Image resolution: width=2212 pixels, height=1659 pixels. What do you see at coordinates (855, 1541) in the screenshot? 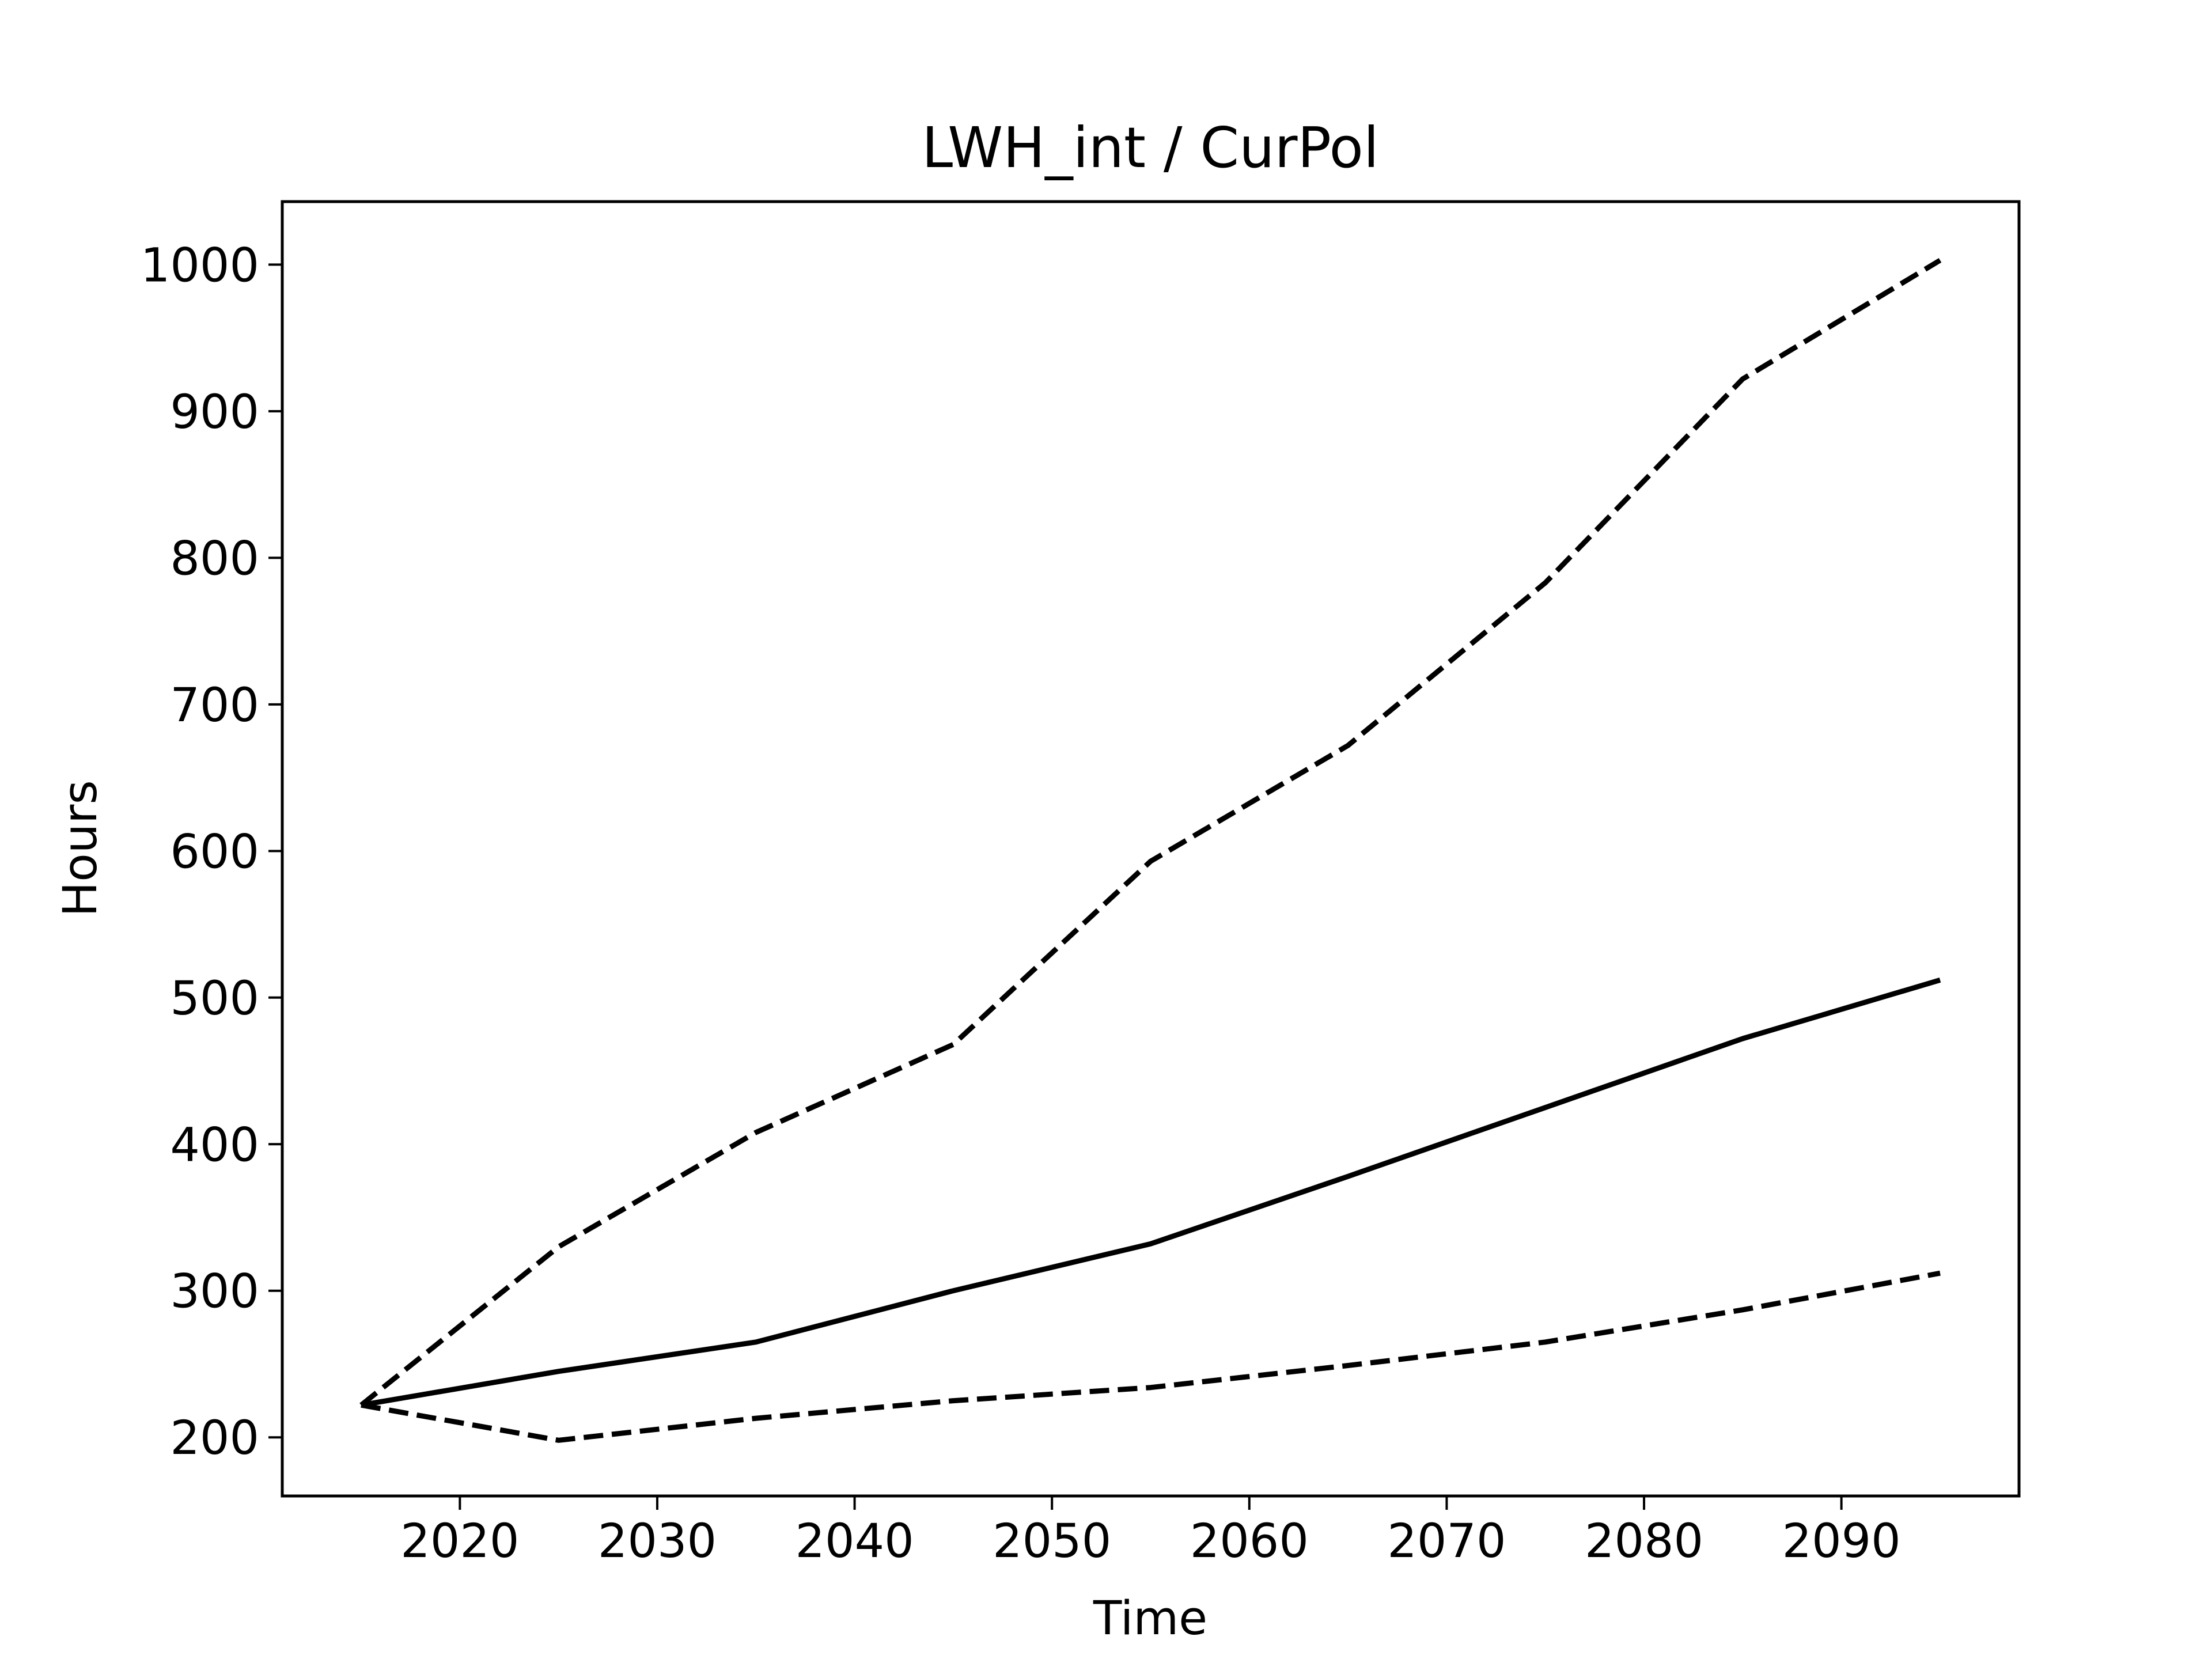
I see `x-tick-label: 2040` at bounding box center [855, 1541].